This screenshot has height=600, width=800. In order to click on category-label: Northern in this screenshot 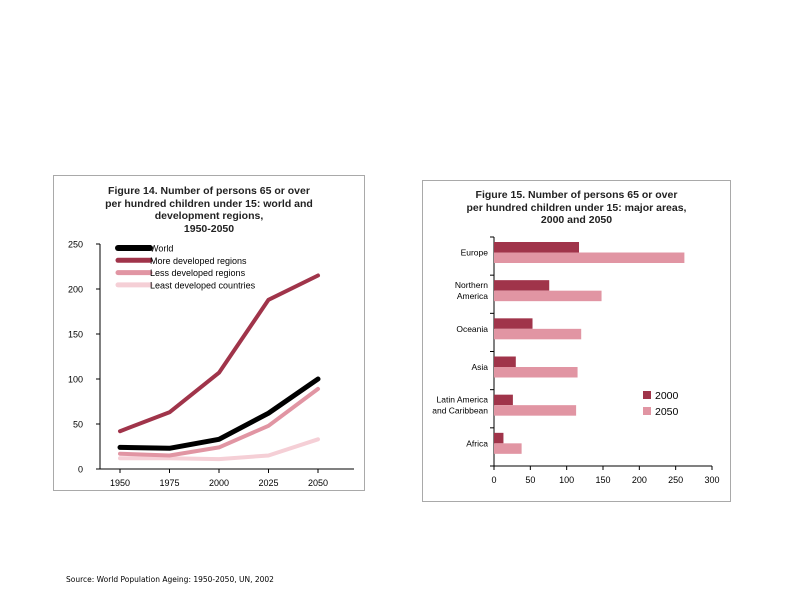, I will do `click(471, 285)`.